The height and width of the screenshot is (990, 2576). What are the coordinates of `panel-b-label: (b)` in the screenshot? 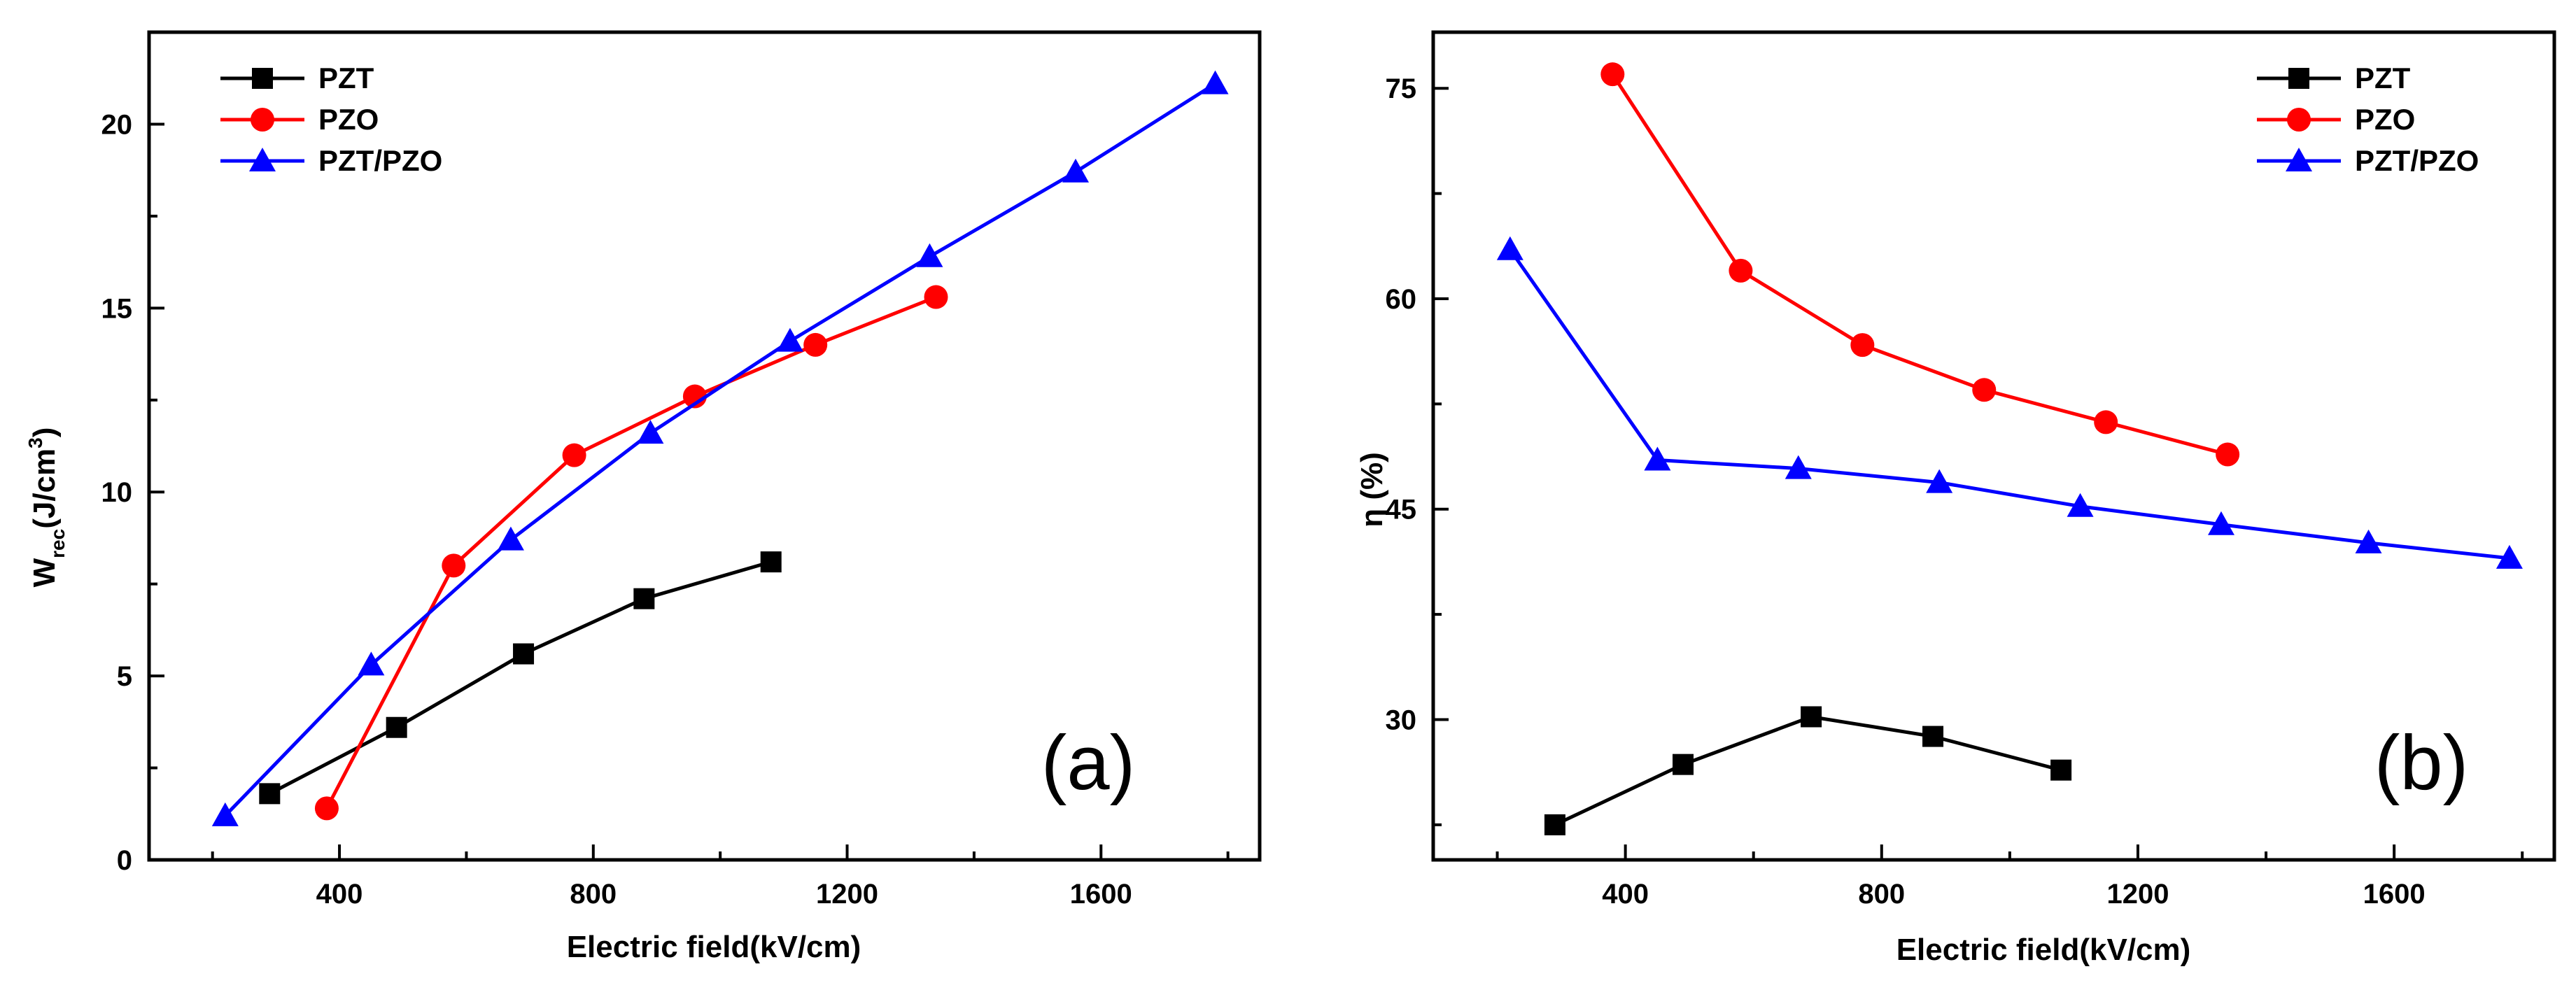 It's located at (2421, 763).